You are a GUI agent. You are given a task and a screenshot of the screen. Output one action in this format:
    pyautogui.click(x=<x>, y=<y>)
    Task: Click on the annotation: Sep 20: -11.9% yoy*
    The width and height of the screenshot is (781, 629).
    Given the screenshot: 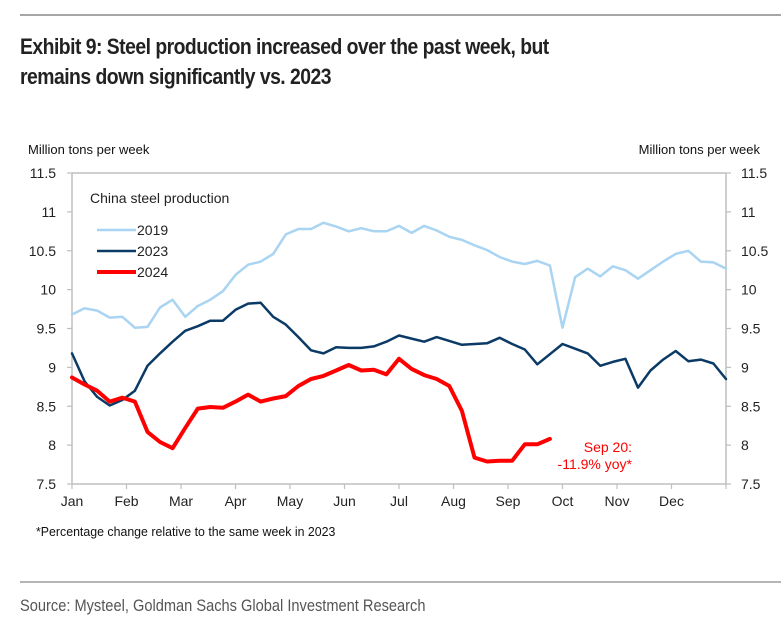 What is the action you would take?
    pyautogui.click(x=595, y=455)
    